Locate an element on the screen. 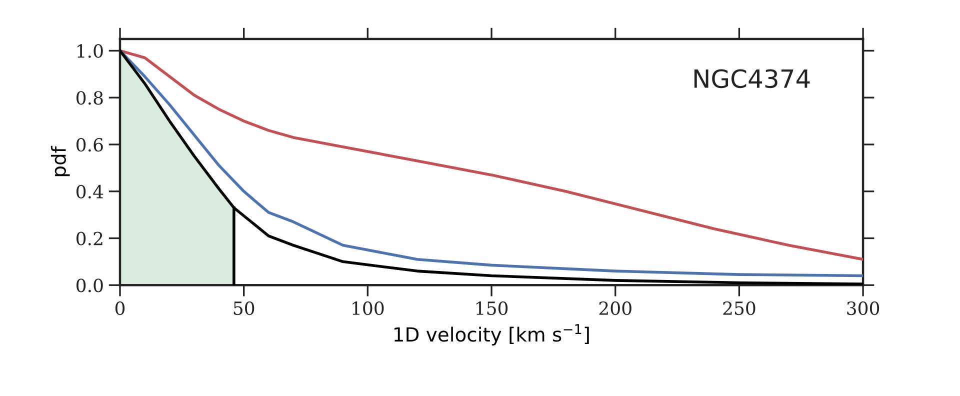  x-tick-label: 0 is located at coordinates (120, 308).